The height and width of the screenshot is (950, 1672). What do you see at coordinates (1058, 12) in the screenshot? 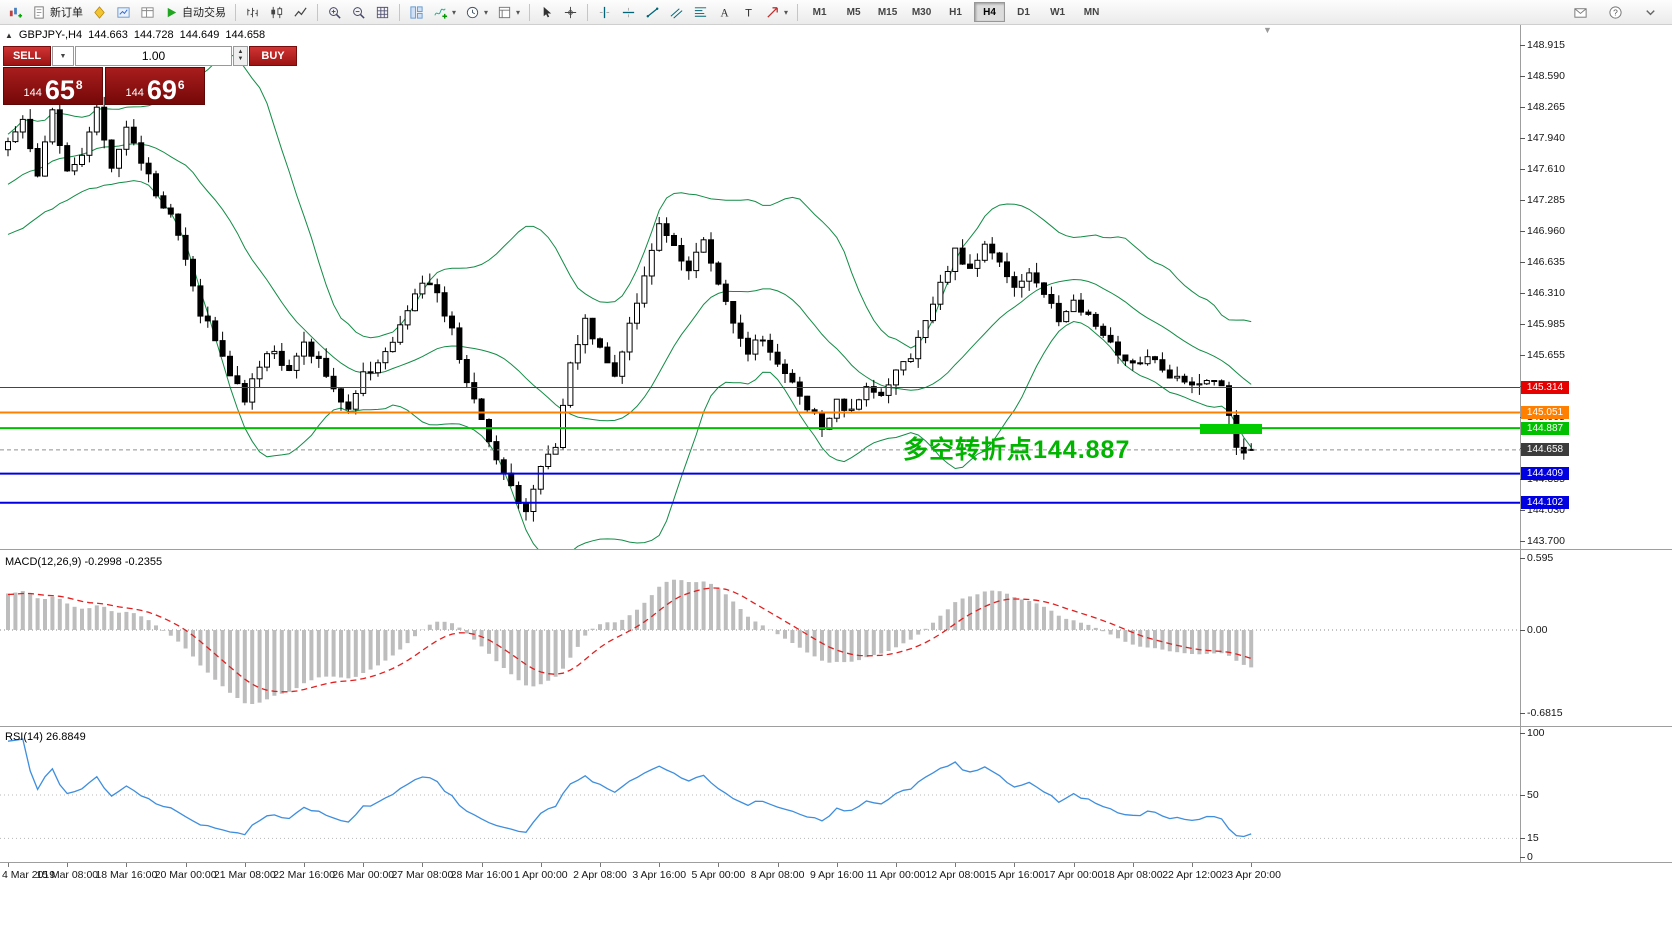
I see `timeframe-w1: W1` at bounding box center [1058, 12].